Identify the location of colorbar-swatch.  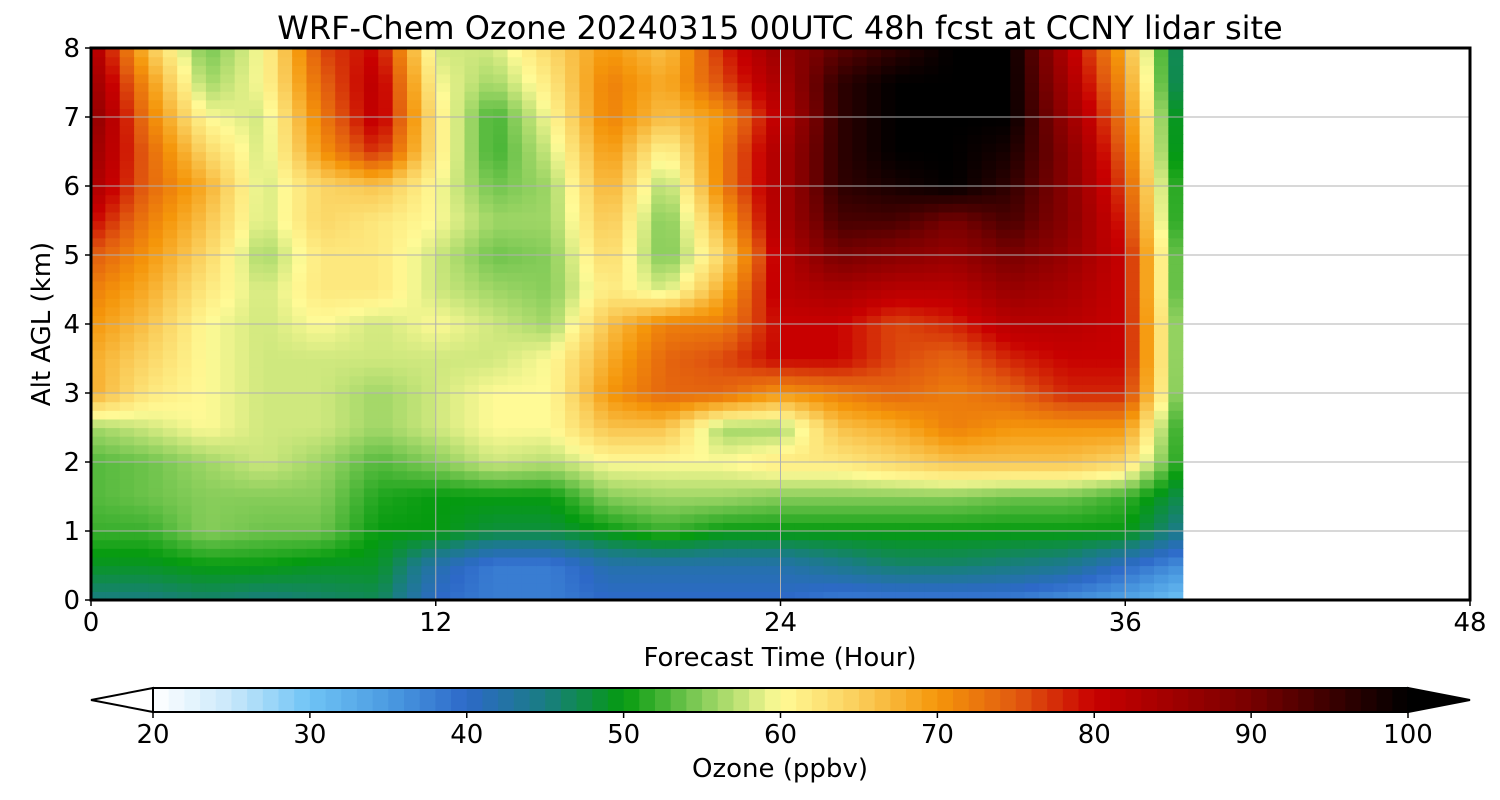
(600, 700).